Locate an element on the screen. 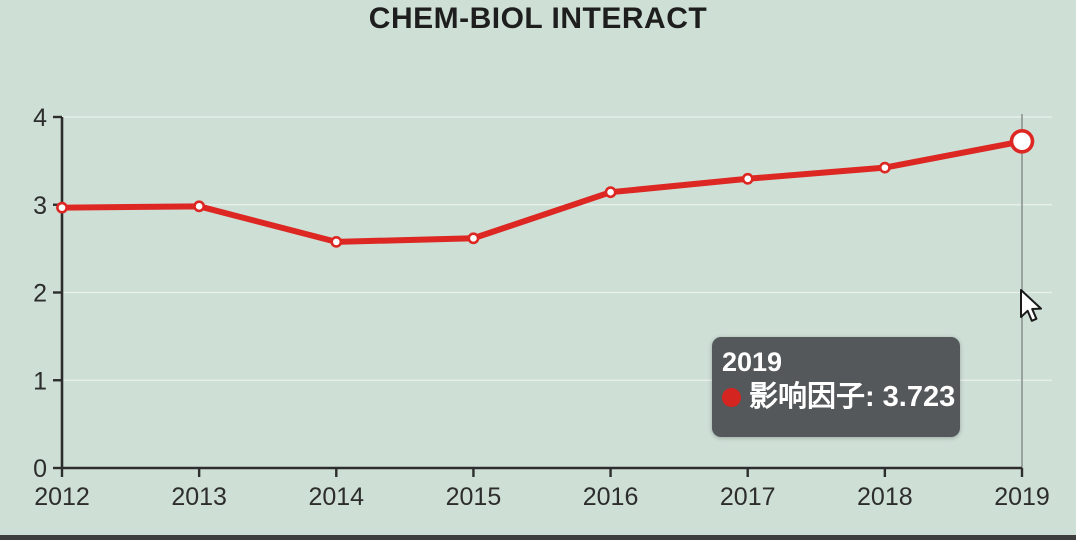 The image size is (1076, 540). mouse-cursor-icon is located at coordinates (1031, 305).